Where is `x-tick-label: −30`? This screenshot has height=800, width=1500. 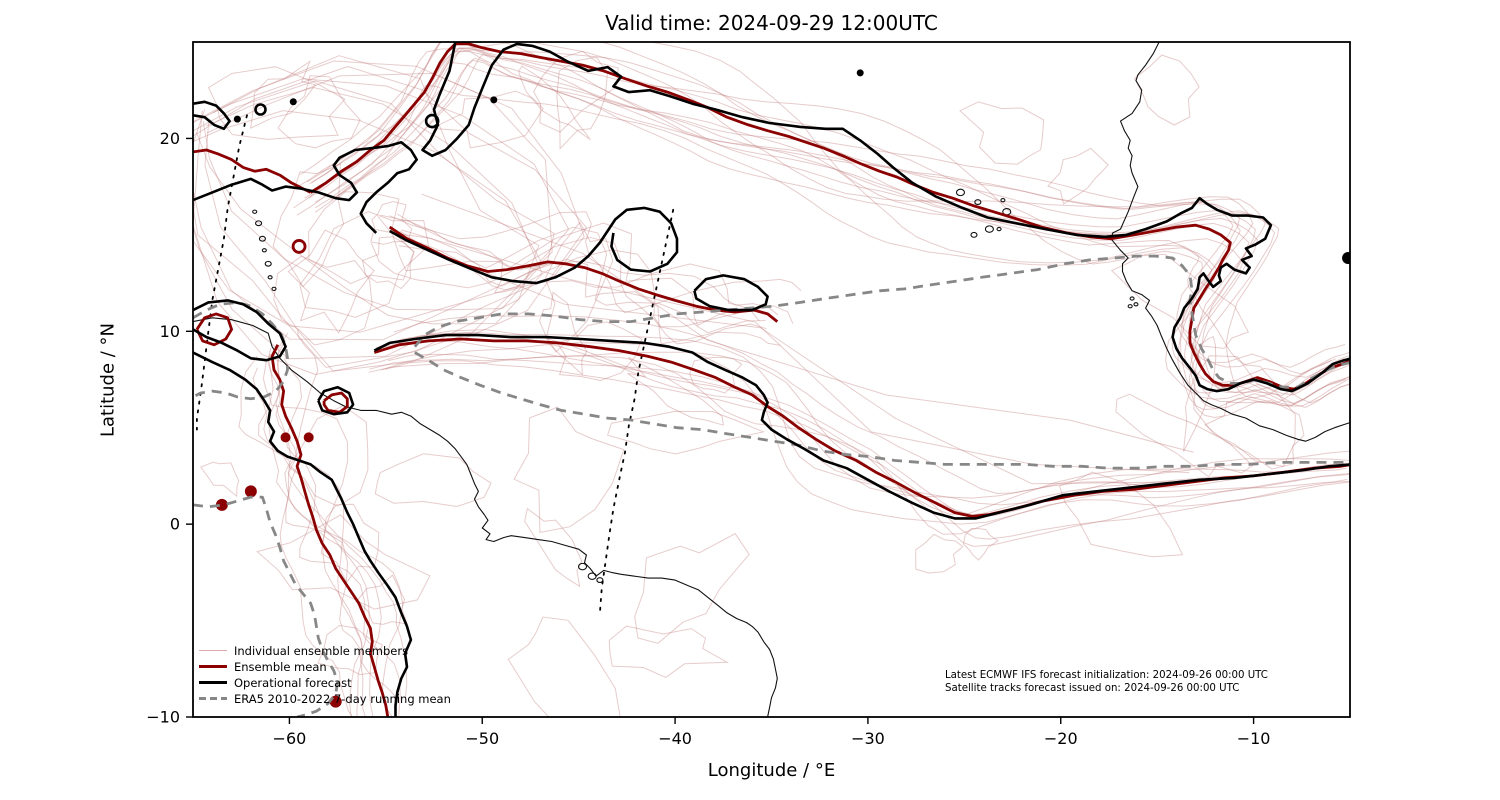
x-tick-label: −30 is located at coordinates (868, 738).